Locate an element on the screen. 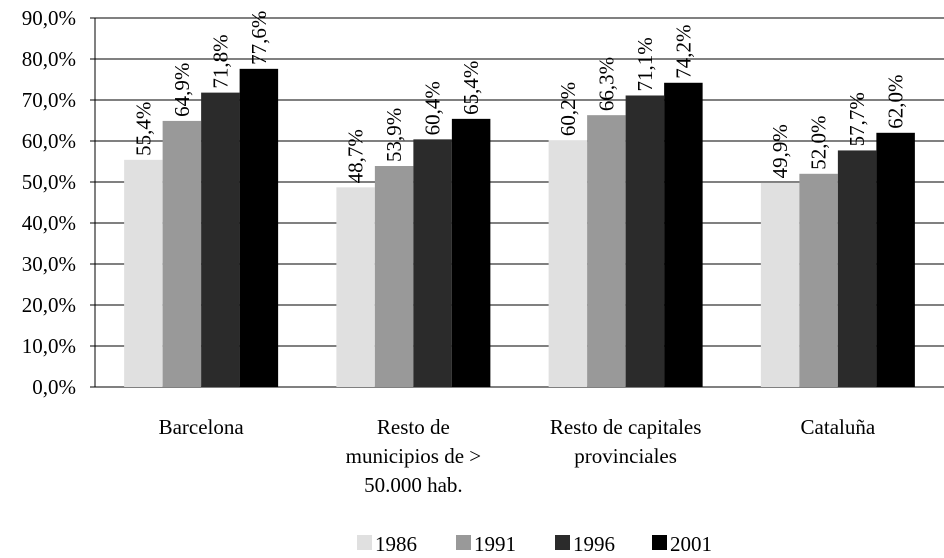 This screenshot has width=944, height=558. value-label: 48,7% is located at coordinates (356, 156).